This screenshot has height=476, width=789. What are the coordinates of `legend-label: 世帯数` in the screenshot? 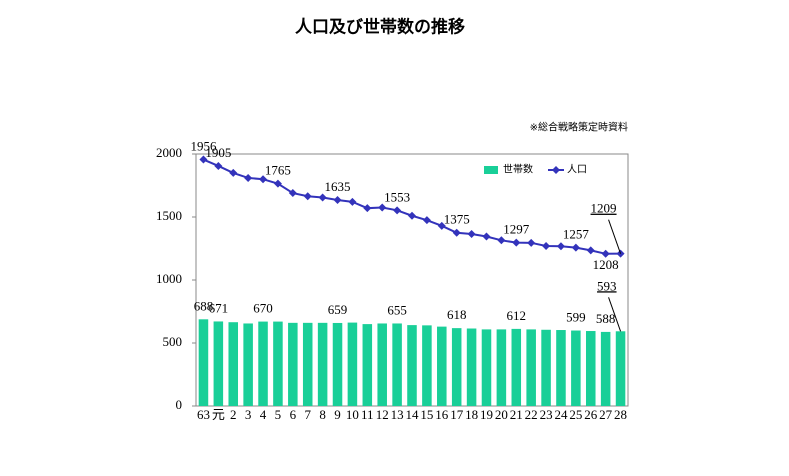 It's located at (518, 169).